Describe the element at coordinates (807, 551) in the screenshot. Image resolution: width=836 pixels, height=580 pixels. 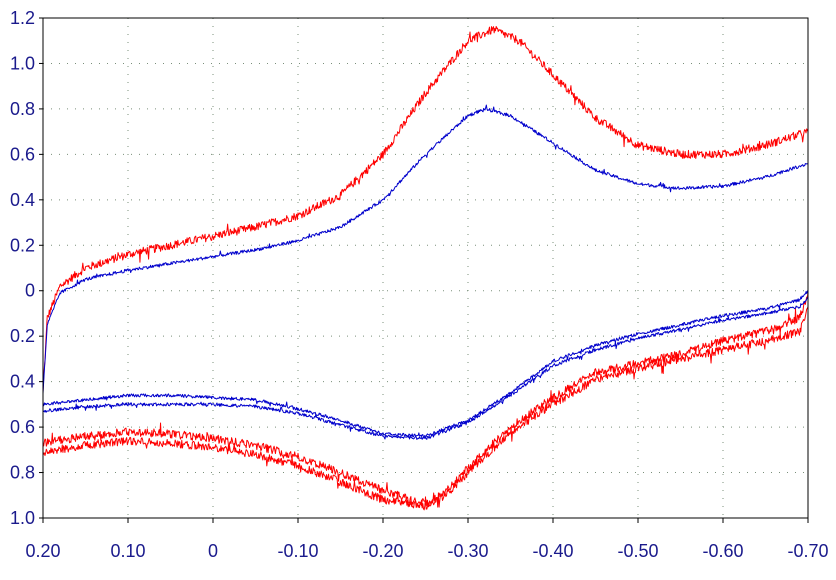
I see `x-tick-label: -0.70` at that location.